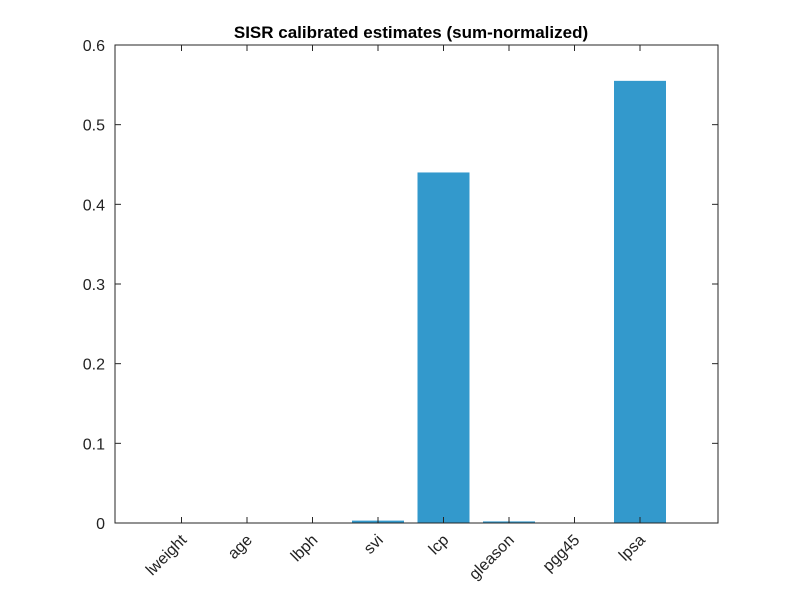 The image size is (793, 613). Describe the element at coordinates (94, 46) in the screenshot. I see `y-tick-label: 0.6` at that location.